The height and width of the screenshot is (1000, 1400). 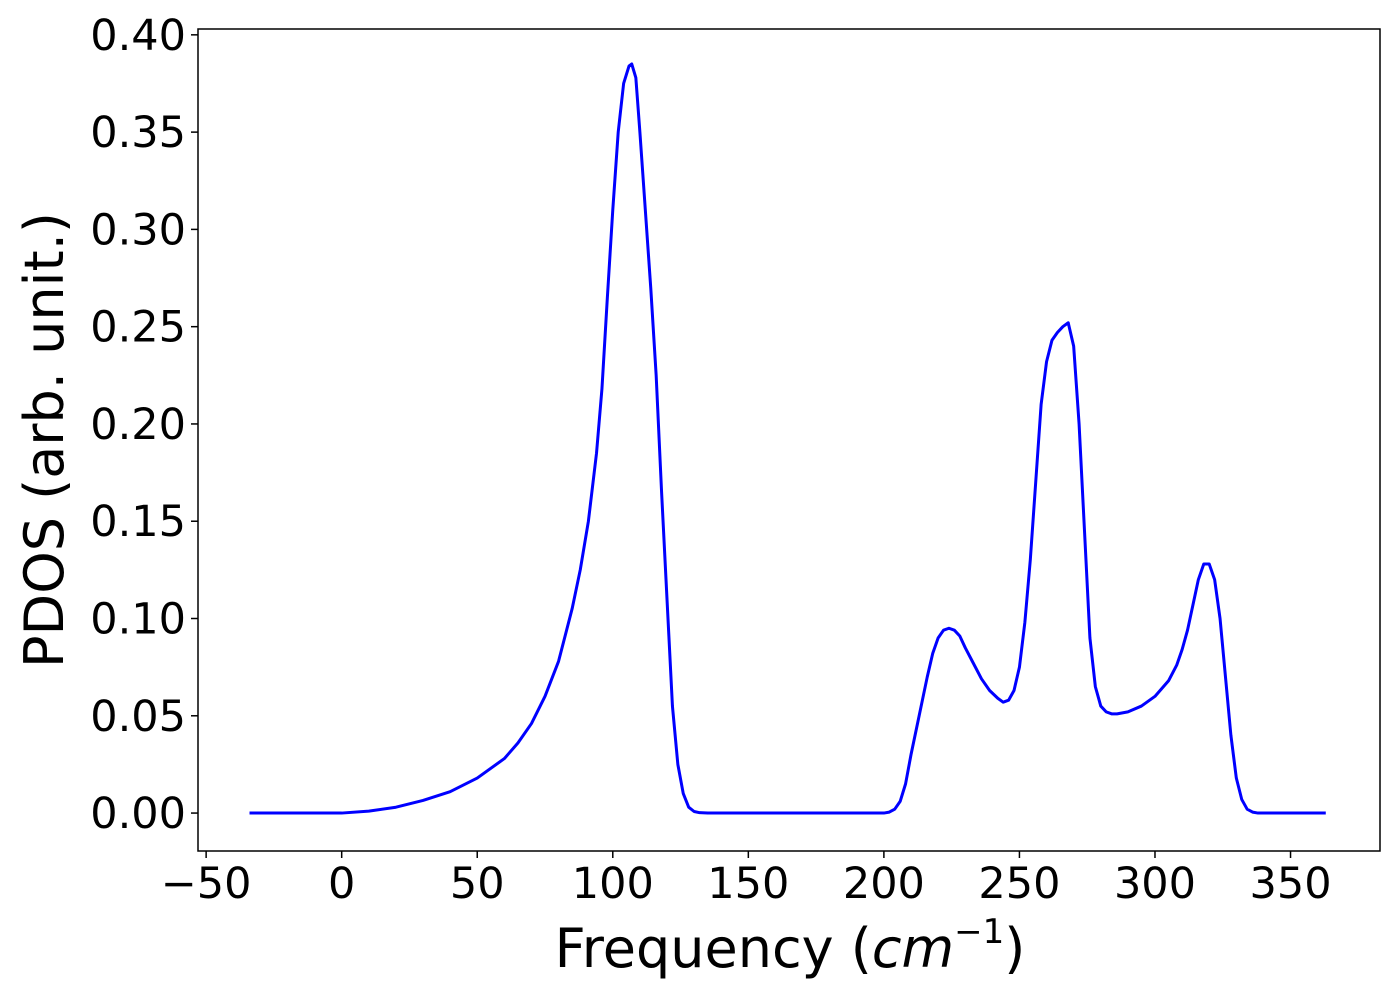 I want to click on y-tick-label: 0.05, so click(x=138, y=717).